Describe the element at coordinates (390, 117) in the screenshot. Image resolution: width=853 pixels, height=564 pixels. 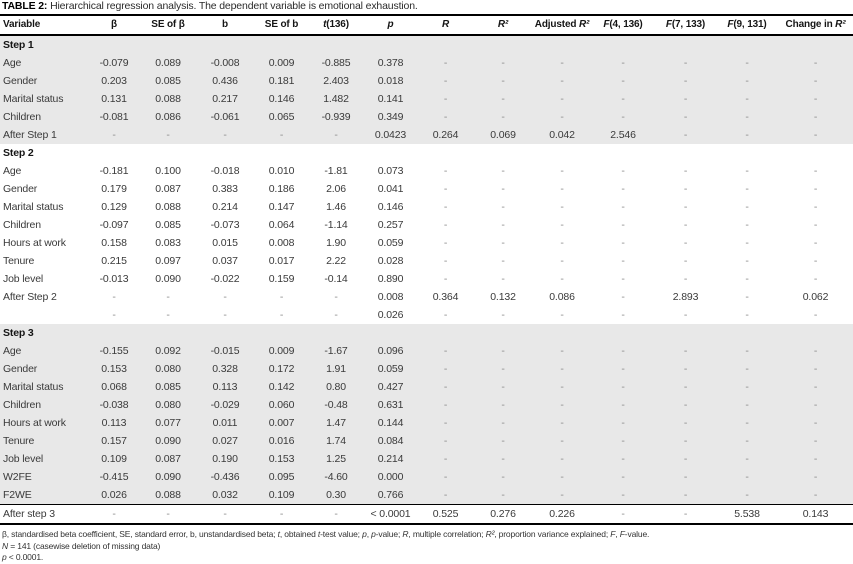
I see `cell-value: 0.349` at that location.